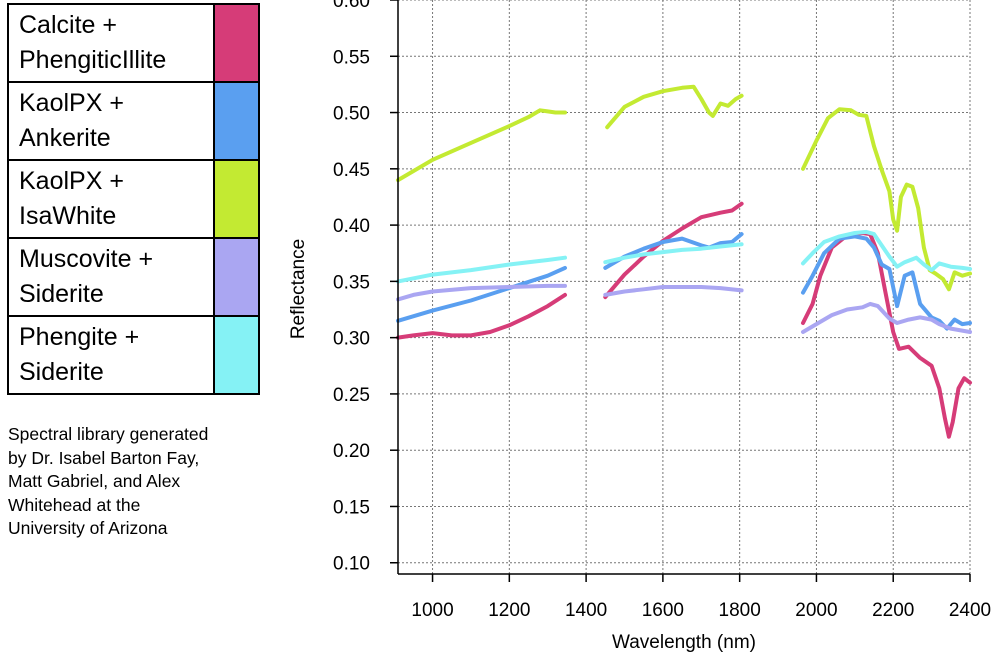 This screenshot has width=1000, height=661. I want to click on y-tick-label: 0.35, so click(351, 282).